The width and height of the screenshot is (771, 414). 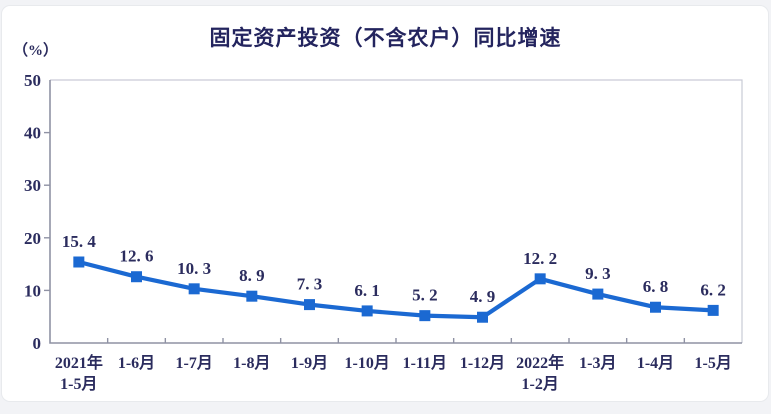 What do you see at coordinates (712, 363) in the screenshot?
I see `x-axis-label: 1-5月` at bounding box center [712, 363].